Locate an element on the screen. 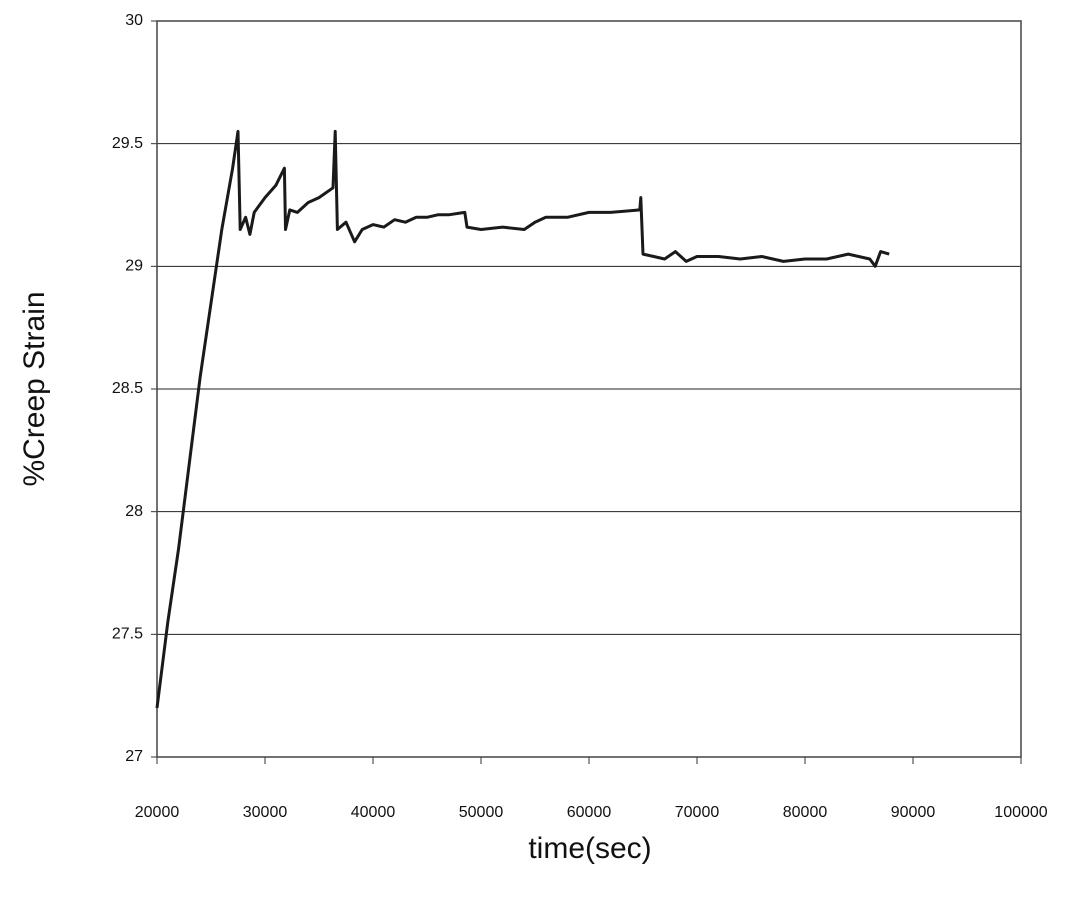 The image size is (1065, 898). y-tick-label: 27 is located at coordinates (134, 756).